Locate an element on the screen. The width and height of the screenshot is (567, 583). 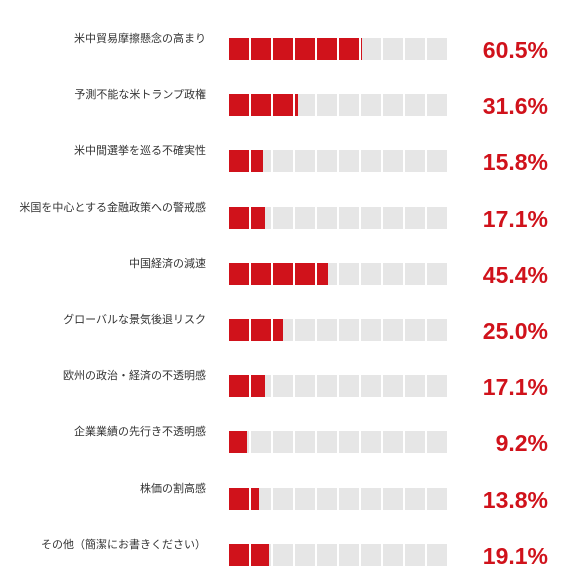
chart-row: 株価の割高感 13.8% is located at coordinates (283, 484).